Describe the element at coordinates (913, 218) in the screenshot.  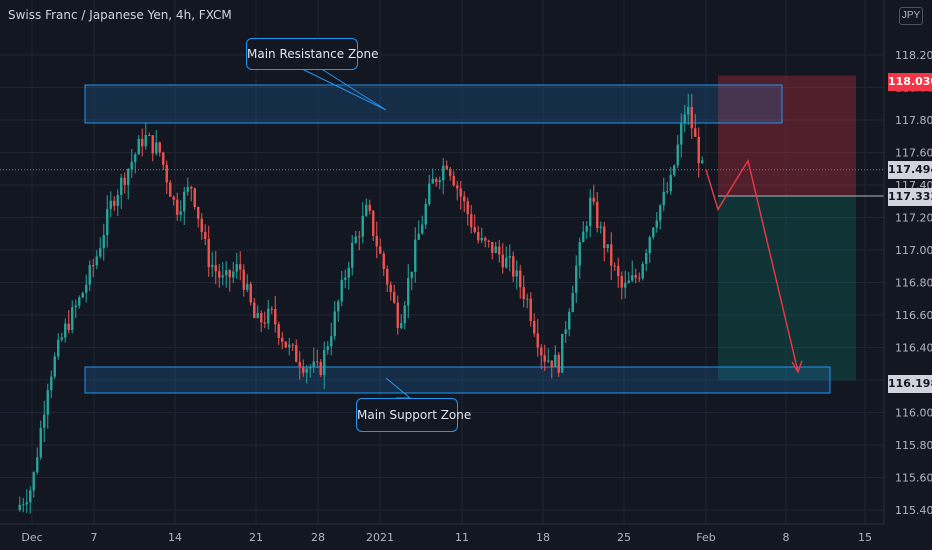
I see `y-tick-label: 117.200` at that location.